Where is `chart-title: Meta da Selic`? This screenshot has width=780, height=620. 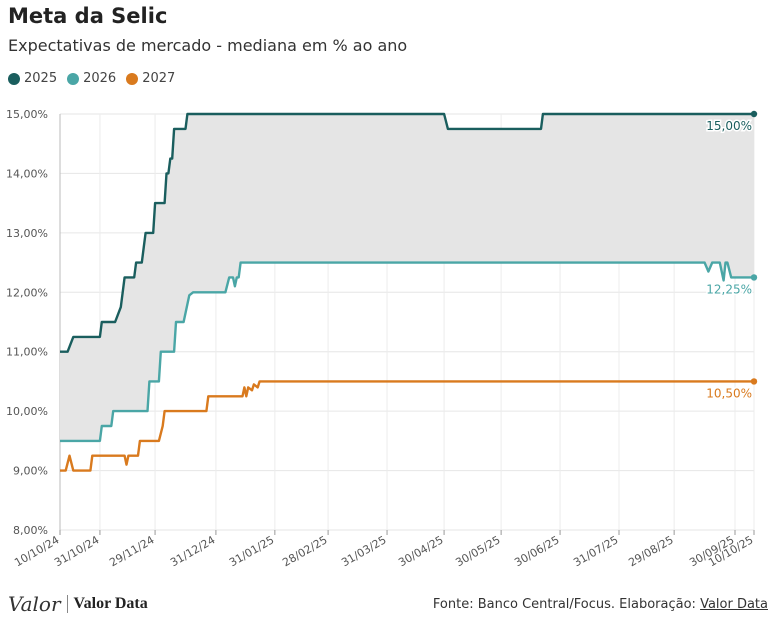
chart-title: Meta da Selic is located at coordinates (88, 16).